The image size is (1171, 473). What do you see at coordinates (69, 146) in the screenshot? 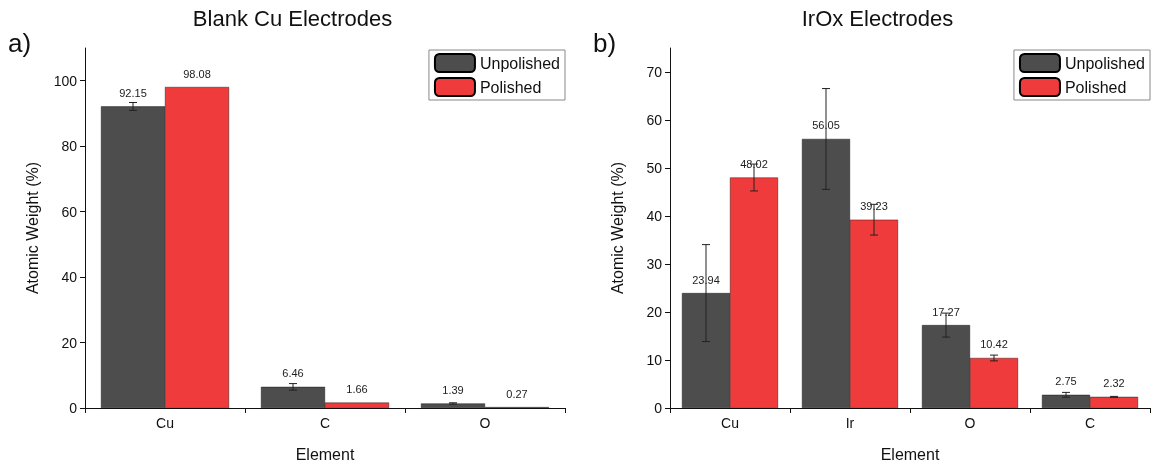
I see `y-tick-label: 80` at bounding box center [69, 146].